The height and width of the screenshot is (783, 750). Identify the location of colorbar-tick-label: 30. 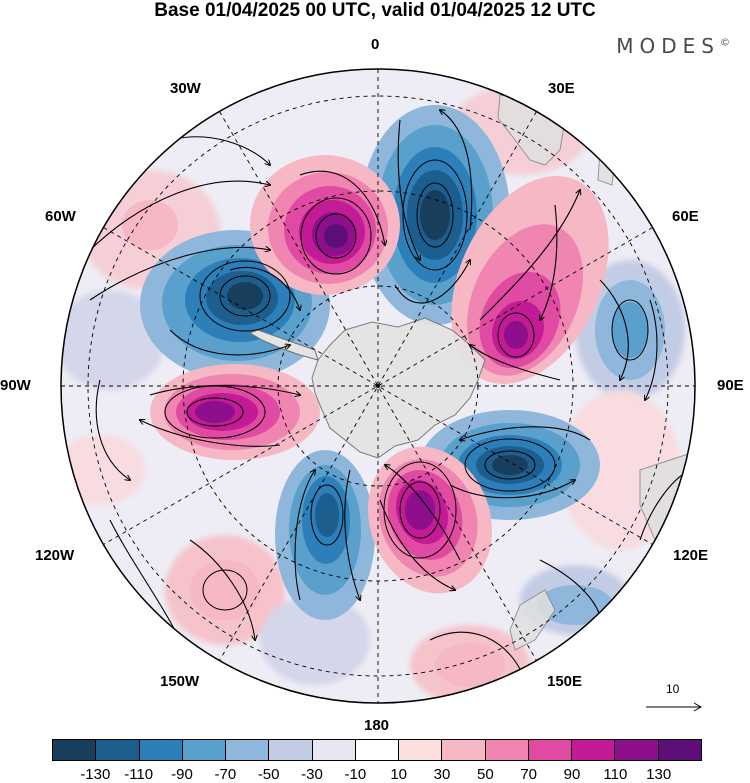
(442, 774).